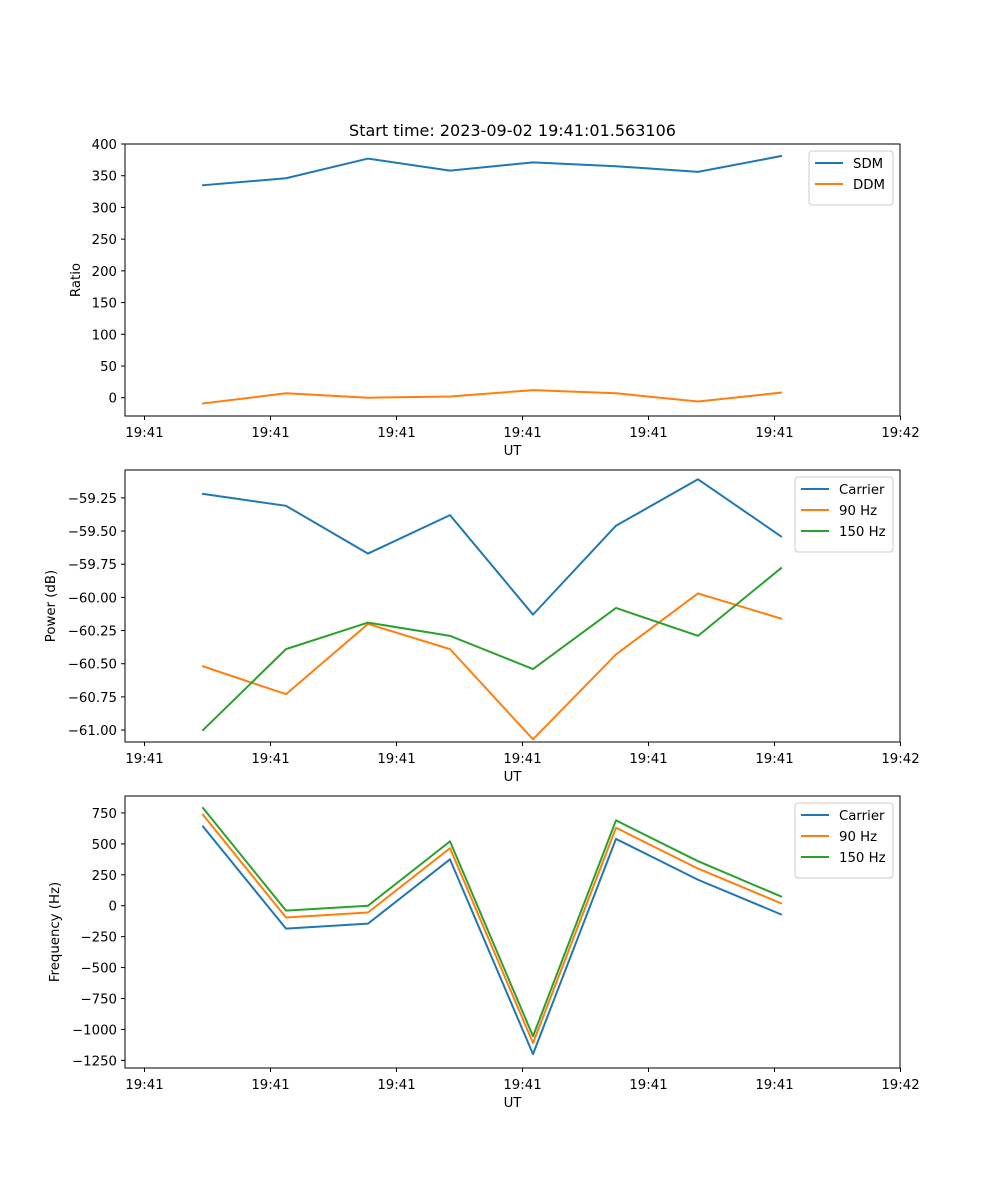 The image size is (1000, 1200). I want to click on y-axis-label: Frequency (Hz), so click(55, 932).